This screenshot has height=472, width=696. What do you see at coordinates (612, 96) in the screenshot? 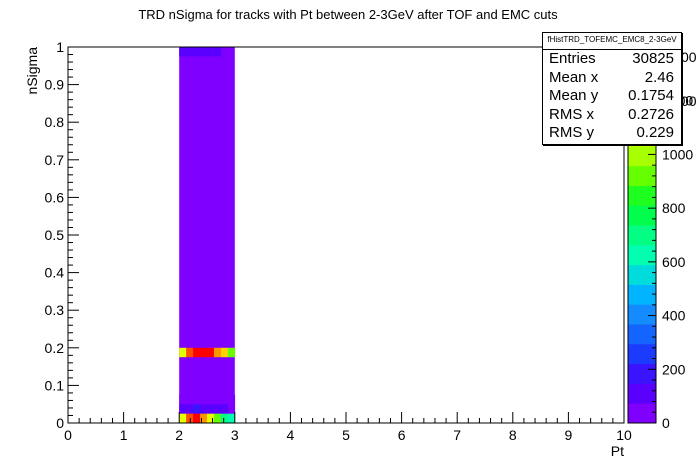
I see `stats-row-mean-y: Mean y 0.1754` at bounding box center [612, 96].